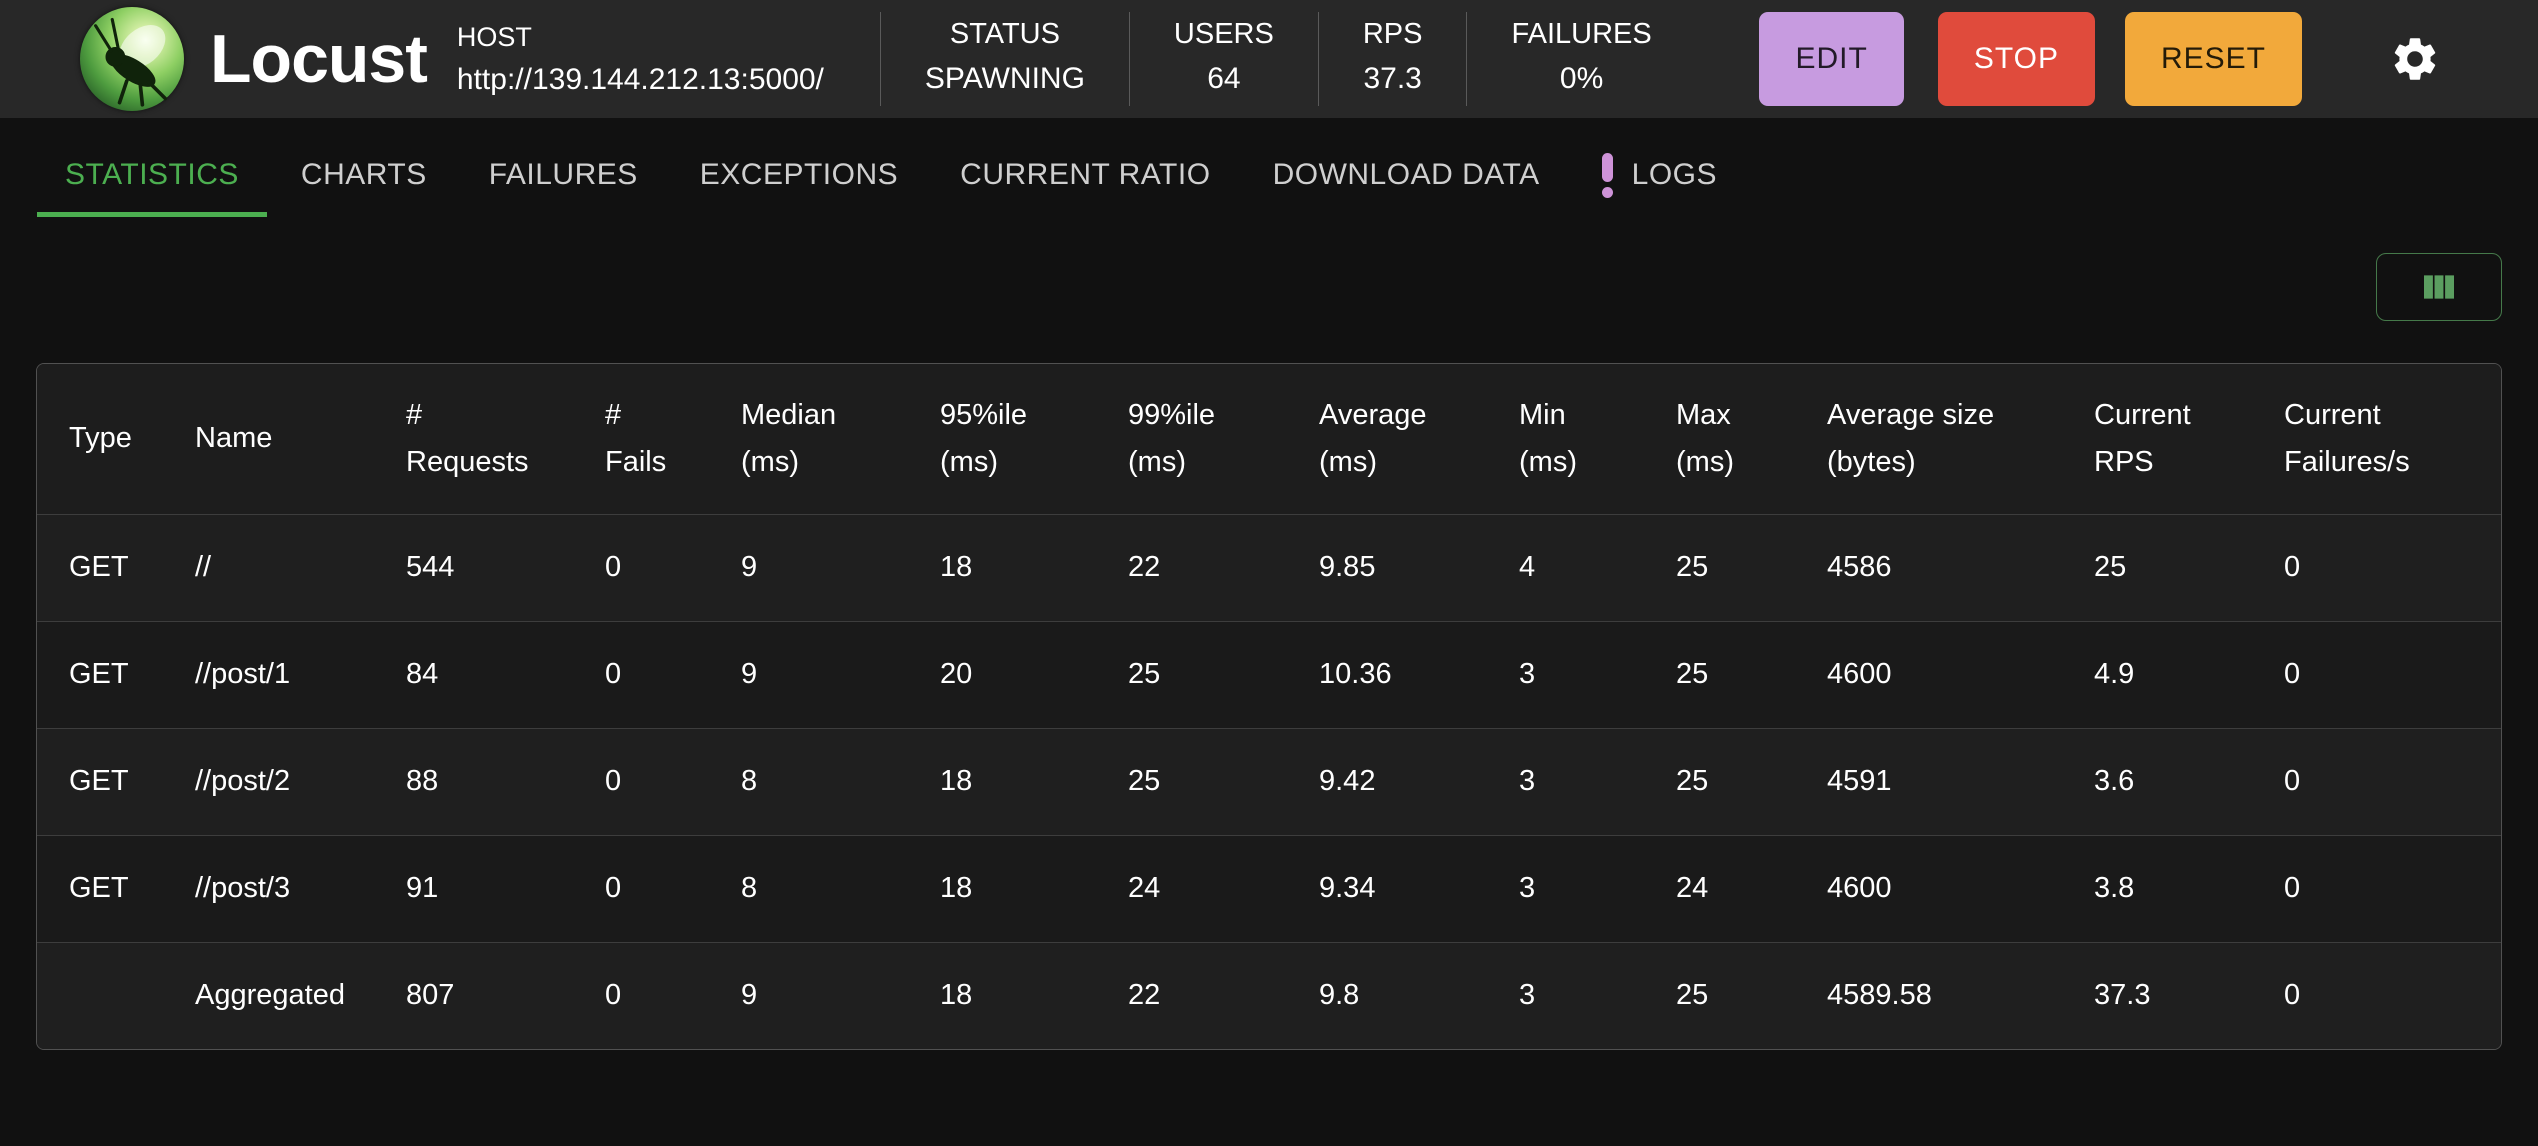  What do you see at coordinates (1831, 59) in the screenshot?
I see `edit-button: EDIT` at bounding box center [1831, 59].